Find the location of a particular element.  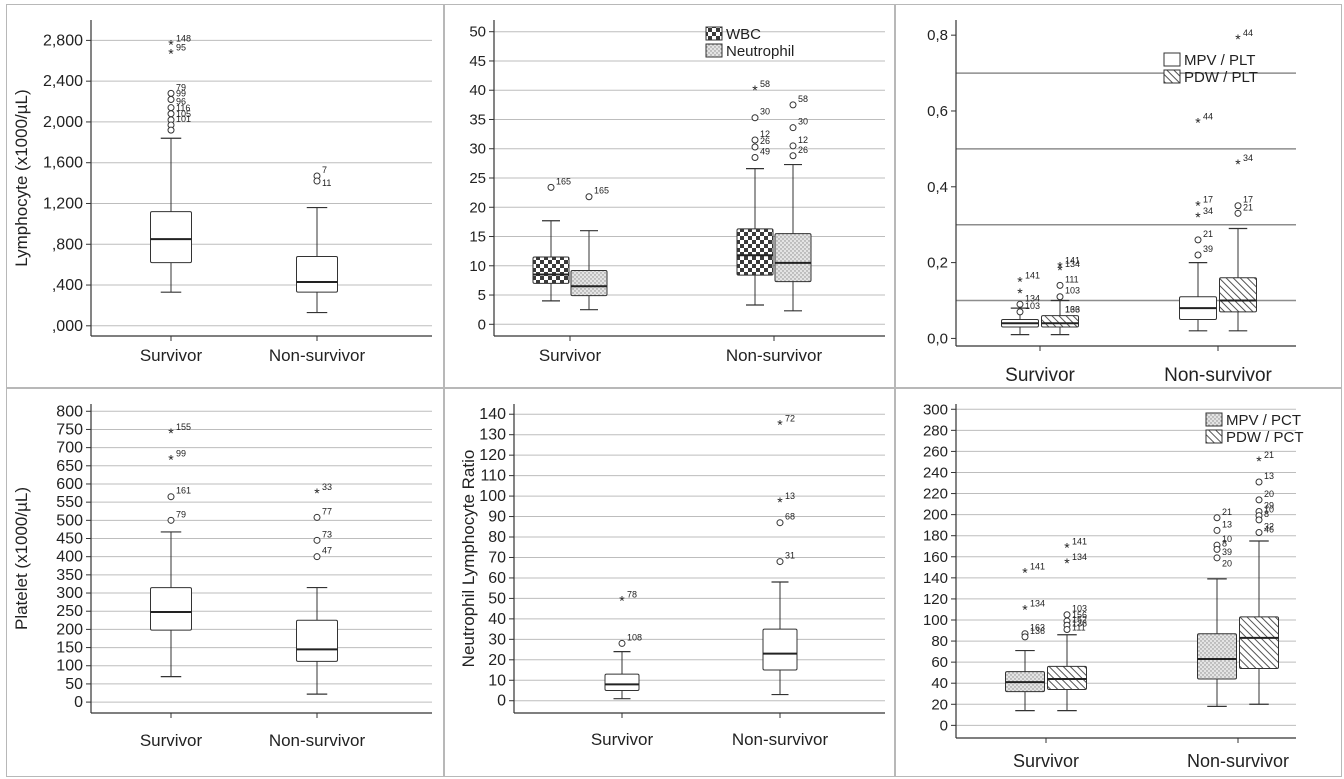

y-tick-label: 550 is located at coordinates (69, 502).